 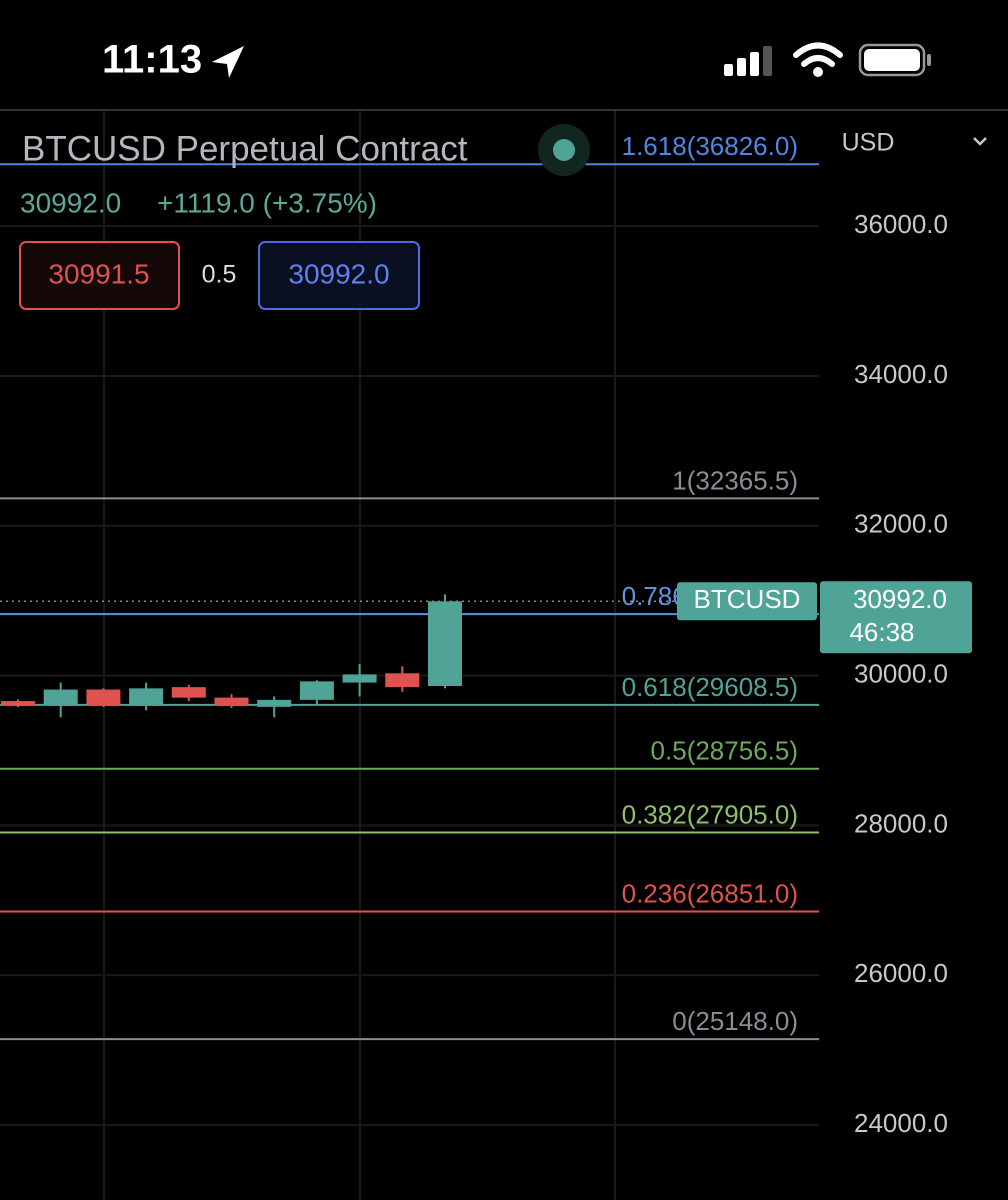 I want to click on header-change: +1119.0 (+3.75%), so click(x=267, y=202).